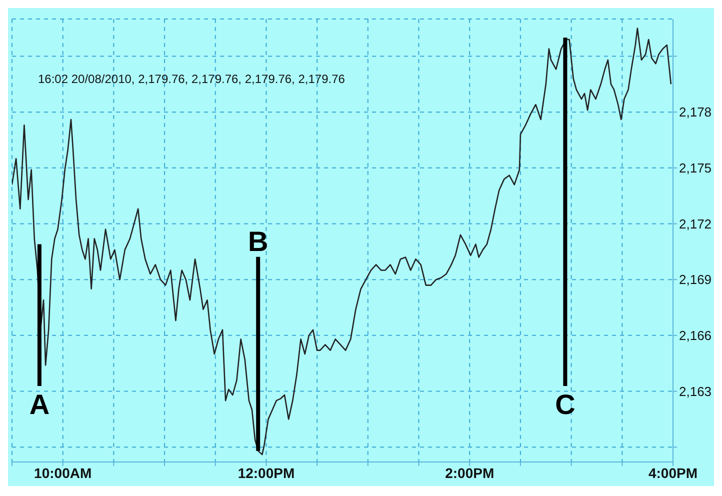  I want to click on annotation: C, so click(565, 404).